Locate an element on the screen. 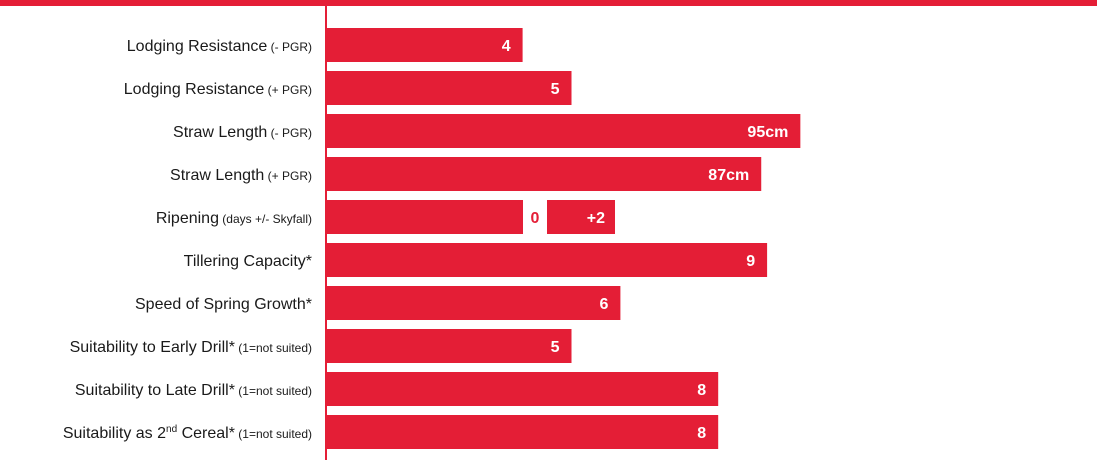  category-label: Straw Length (- PGR) is located at coordinates (242, 132).